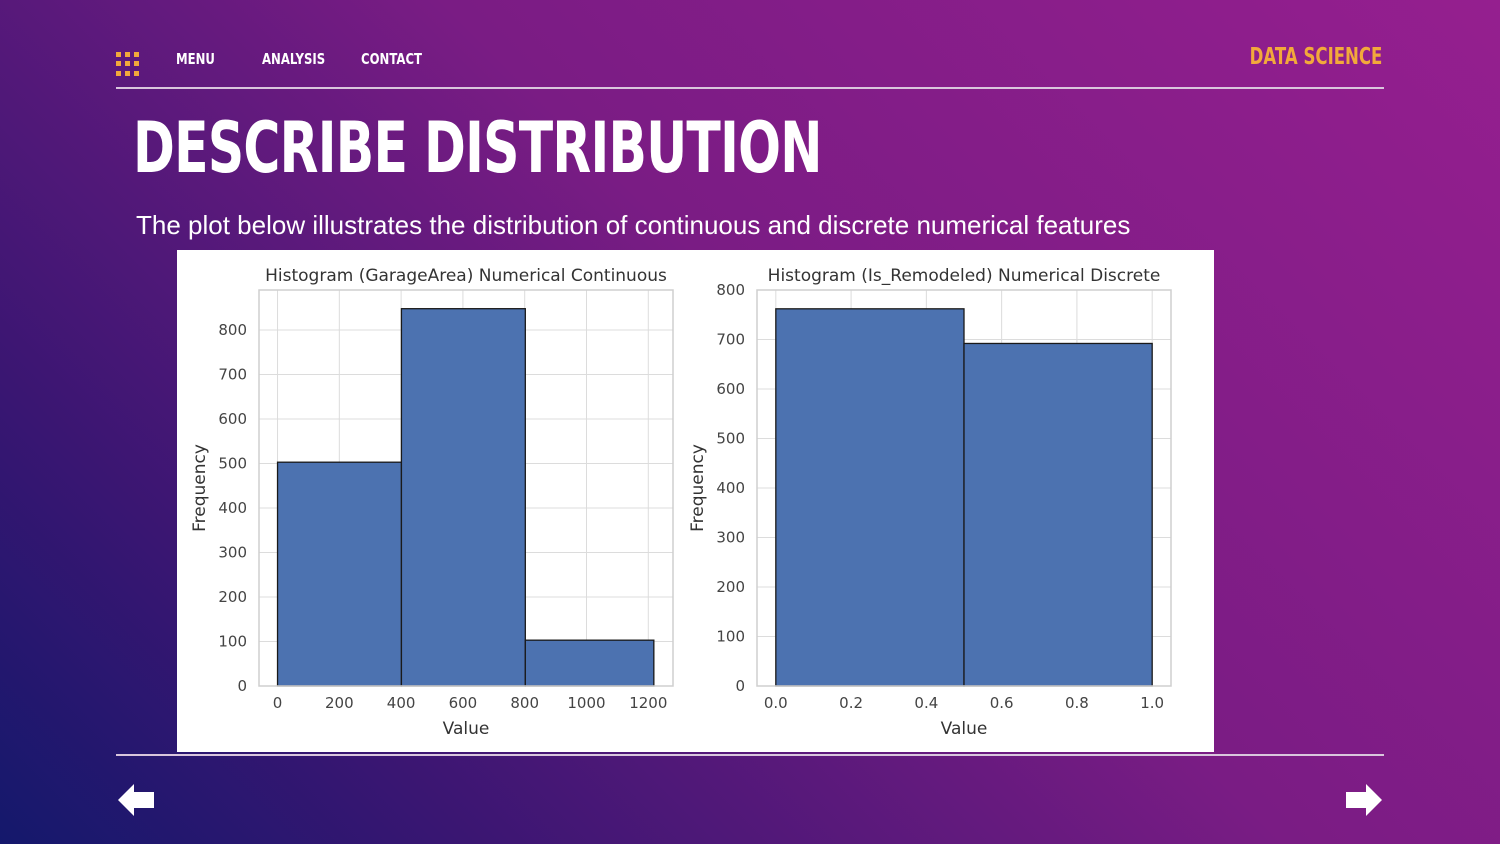 The image size is (1500, 844). I want to click on nav-item-contact: CONTACT, so click(392, 59).